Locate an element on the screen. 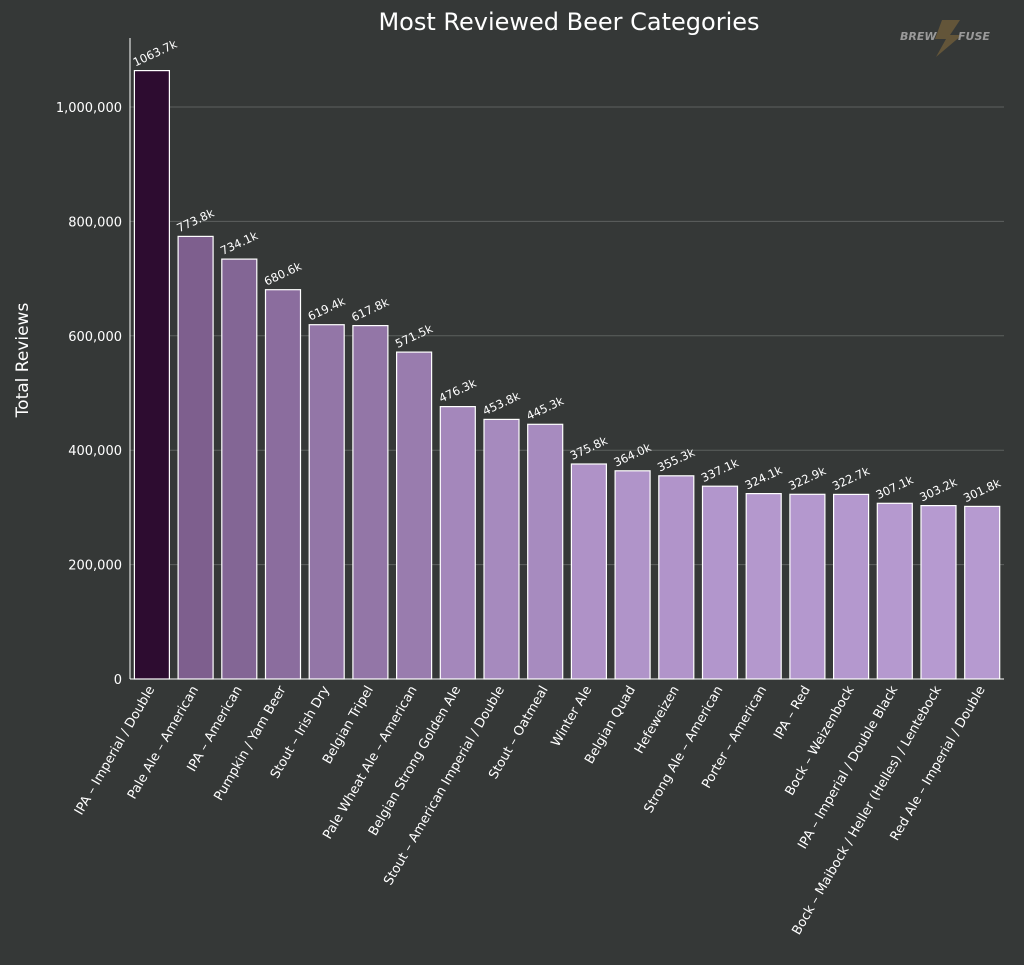  x-tick-label: IPA – Imperial / Double is located at coordinates (115, 751).